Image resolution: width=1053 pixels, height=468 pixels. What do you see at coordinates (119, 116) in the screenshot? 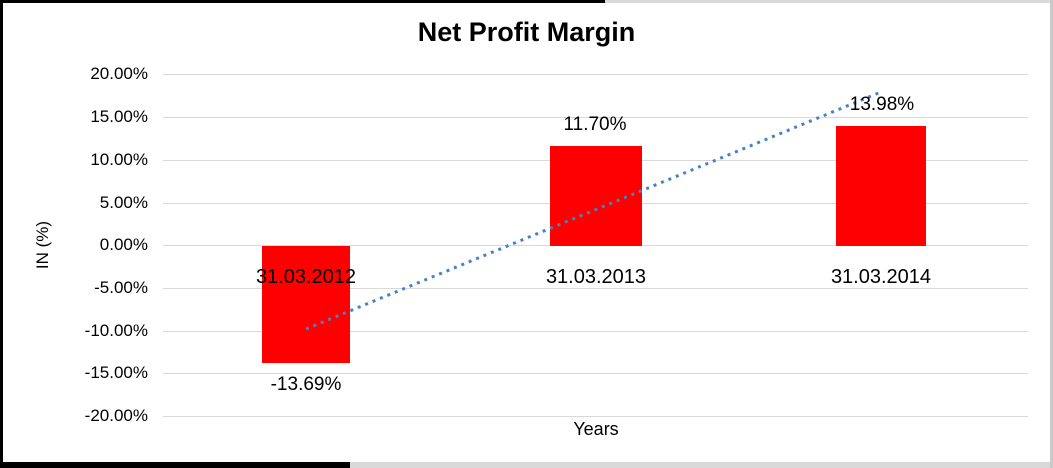
I see `y-tick-label: 15.00%` at bounding box center [119, 116].